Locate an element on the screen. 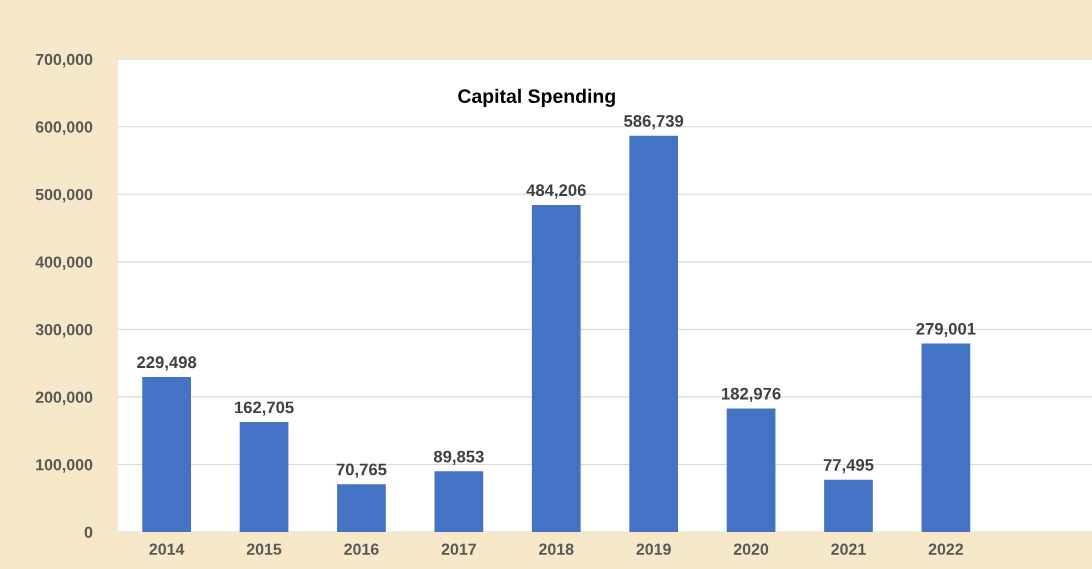 The image size is (1092, 569). y-tick-label: 0 is located at coordinates (88, 532).